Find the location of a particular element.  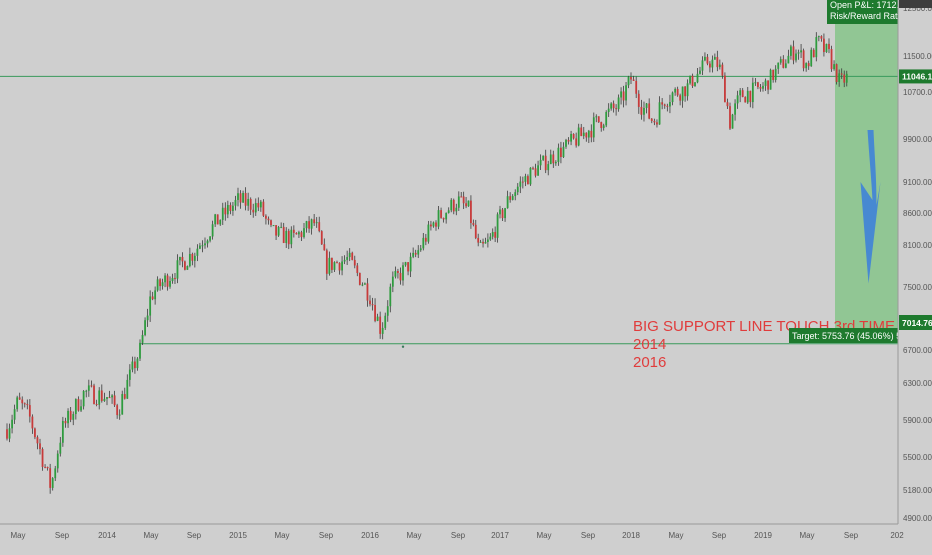

y-tick-label: 5900.00 is located at coordinates (917, 420).